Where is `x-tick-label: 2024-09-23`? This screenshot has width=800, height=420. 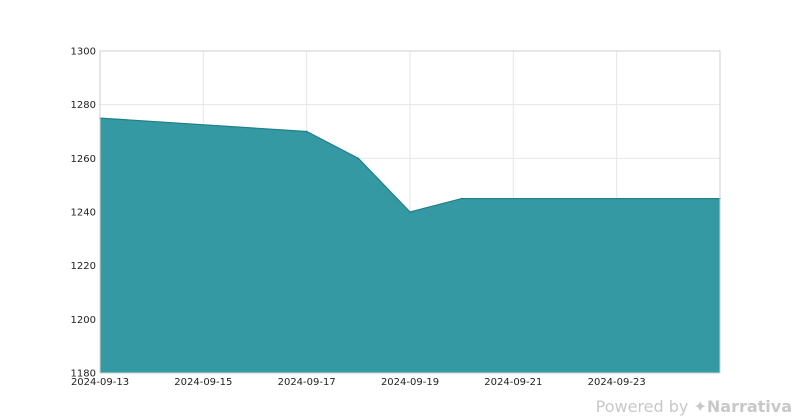 x-tick-label: 2024-09-23 is located at coordinates (617, 382).